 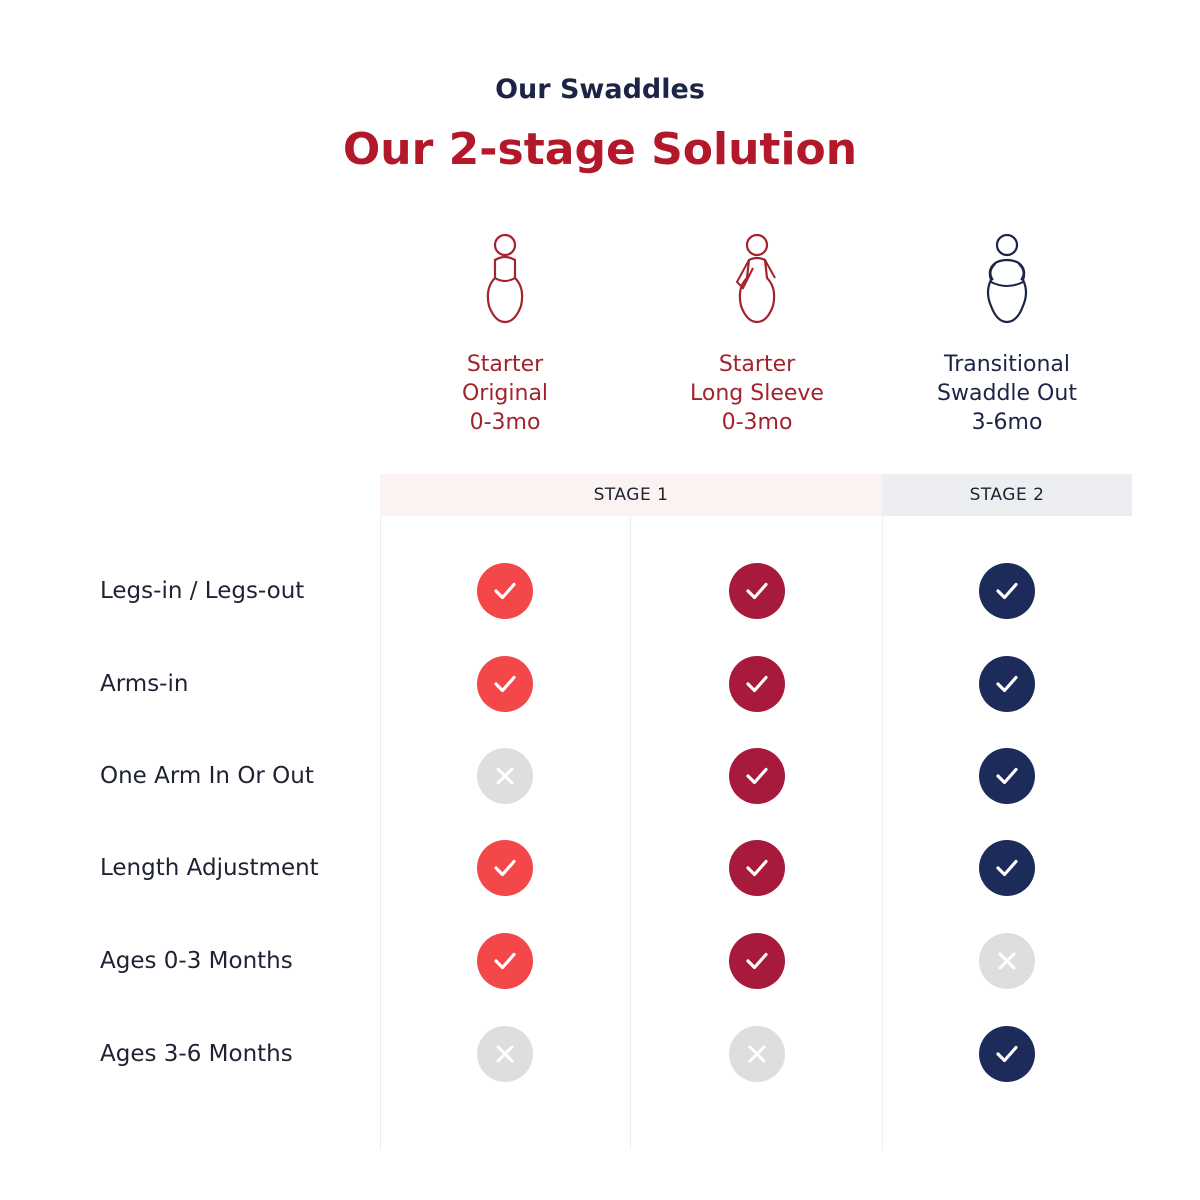 What do you see at coordinates (196, 1054) in the screenshot?
I see `feature-label: Ages 3-6 Months` at bounding box center [196, 1054].